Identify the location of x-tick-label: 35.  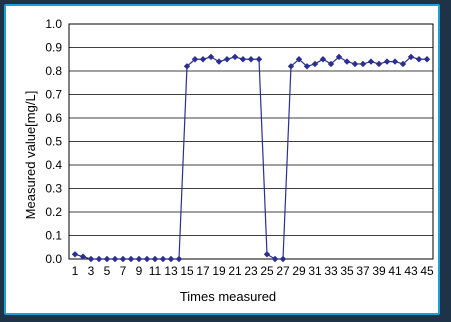
(347, 271).